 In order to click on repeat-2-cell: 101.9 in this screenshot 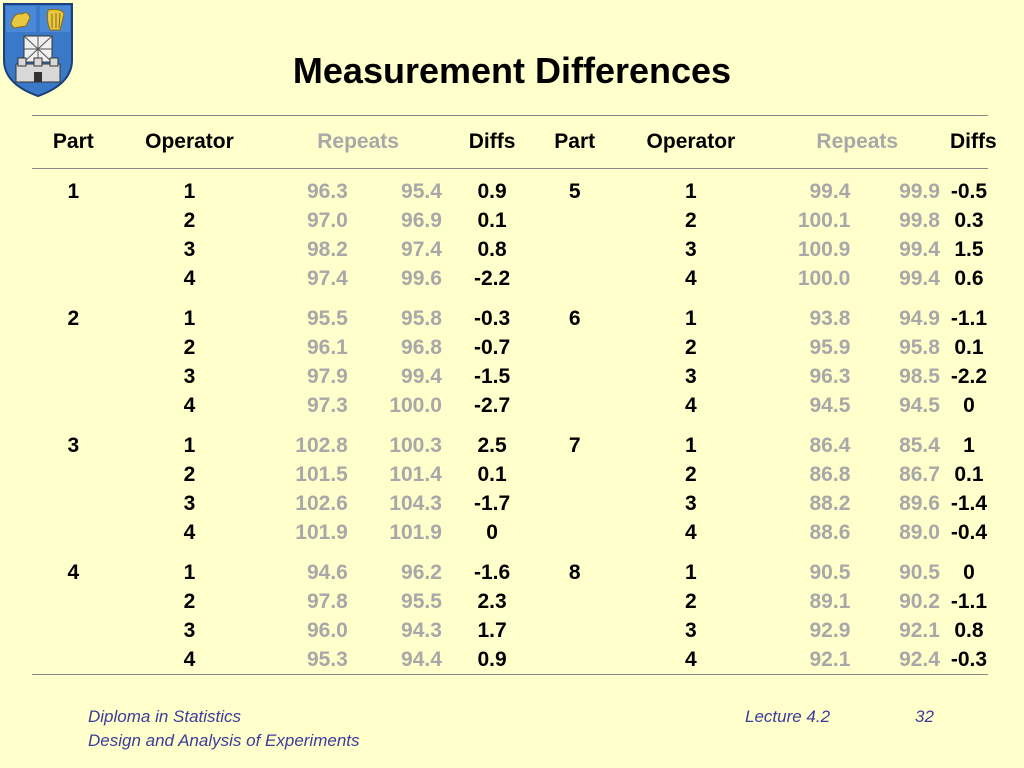, I will do `click(415, 532)`.